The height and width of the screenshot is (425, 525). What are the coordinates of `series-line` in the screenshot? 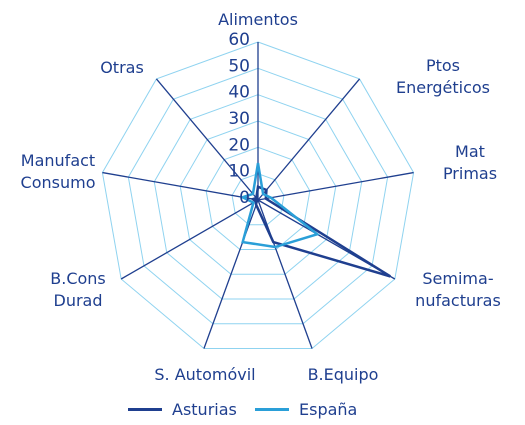 It's located at (279, 205).